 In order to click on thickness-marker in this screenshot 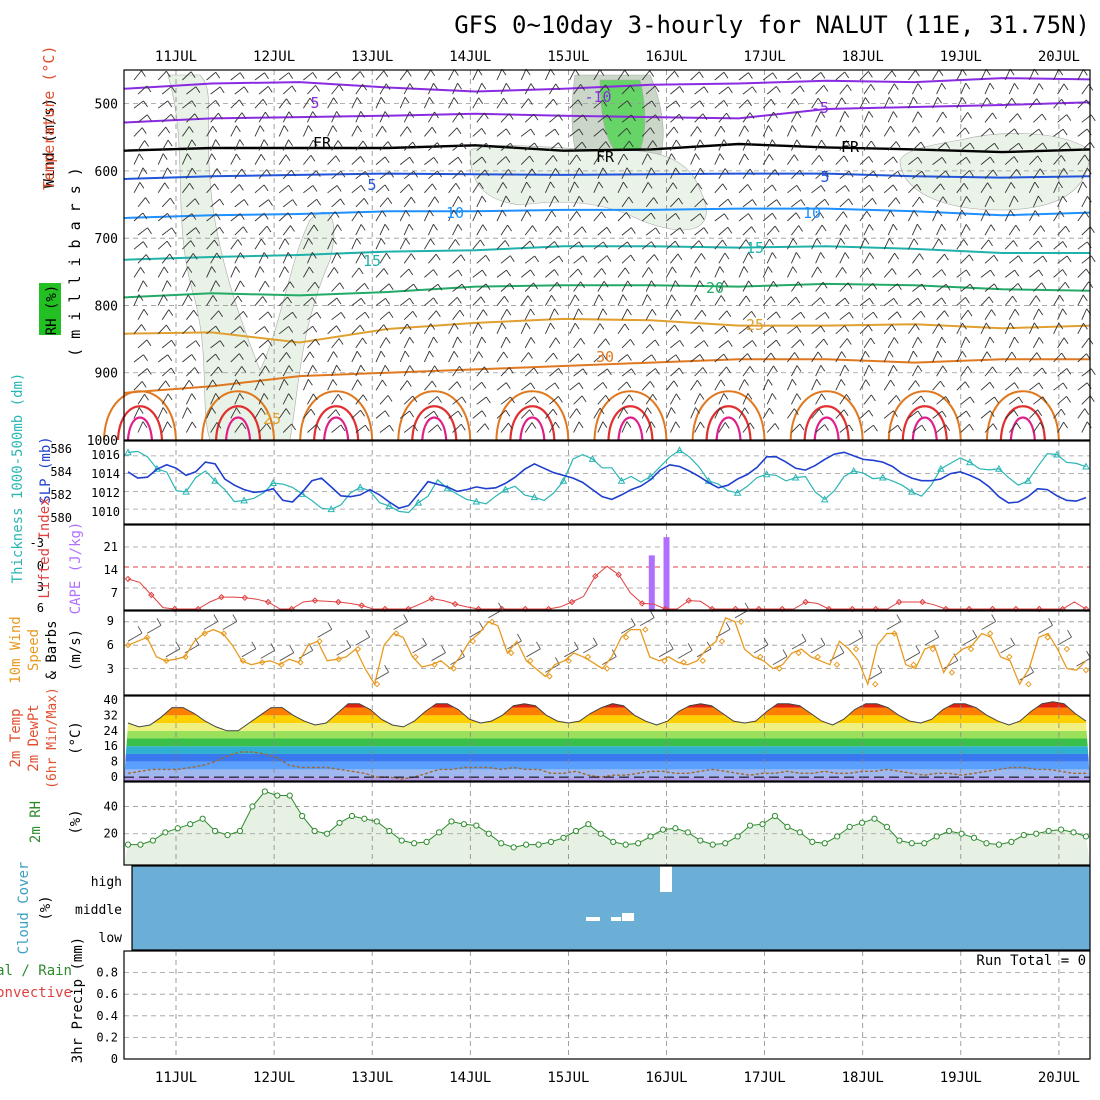, I will do `click(940, 468)`.